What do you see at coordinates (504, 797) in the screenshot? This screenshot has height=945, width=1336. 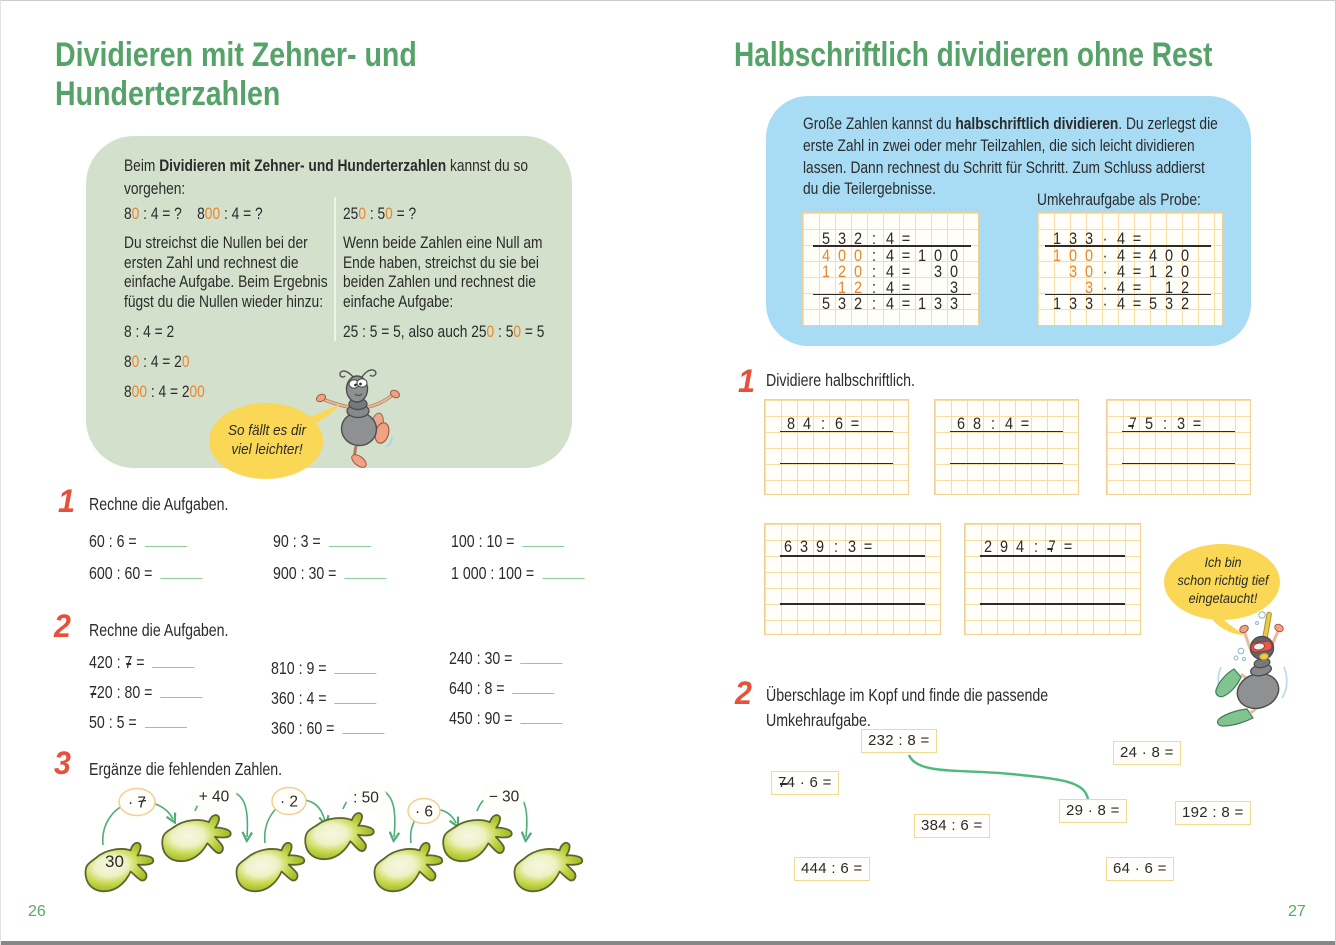 I see `svg-text: − 30` at bounding box center [504, 797].